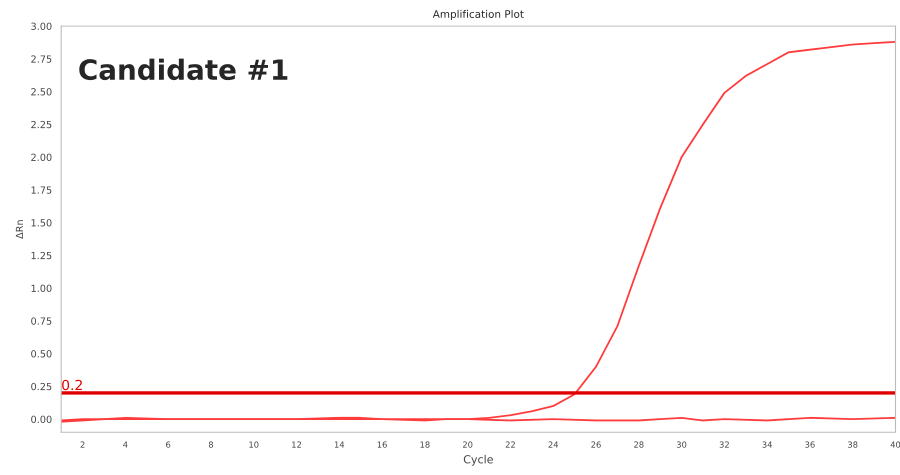 The width and height of the screenshot is (900, 475). I want to click on x-tick-label: 32, so click(724, 444).